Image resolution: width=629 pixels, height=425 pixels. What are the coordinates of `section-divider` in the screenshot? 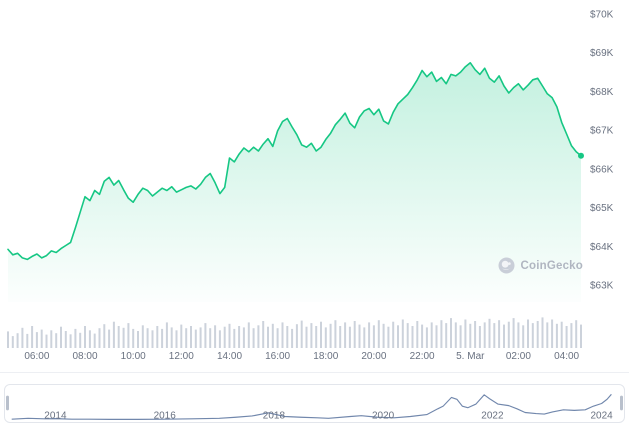 It's located at (314, 372).